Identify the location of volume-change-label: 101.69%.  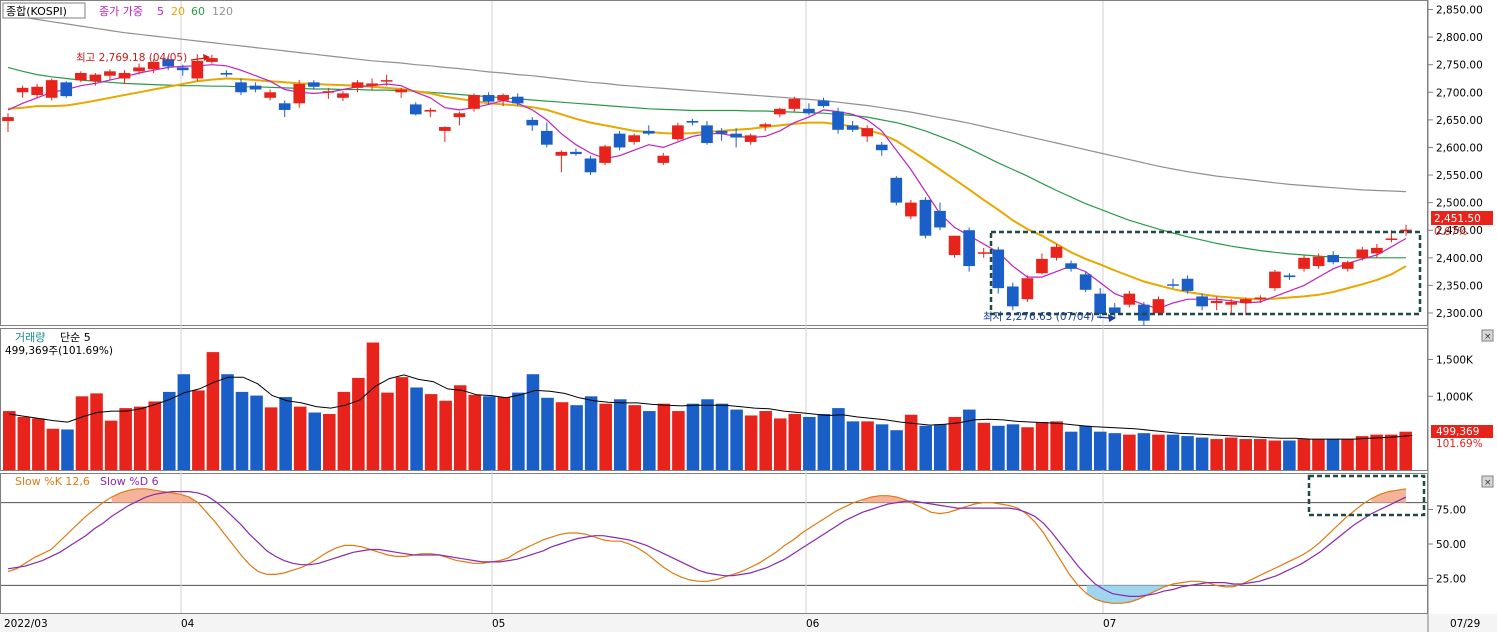
(1459, 444).